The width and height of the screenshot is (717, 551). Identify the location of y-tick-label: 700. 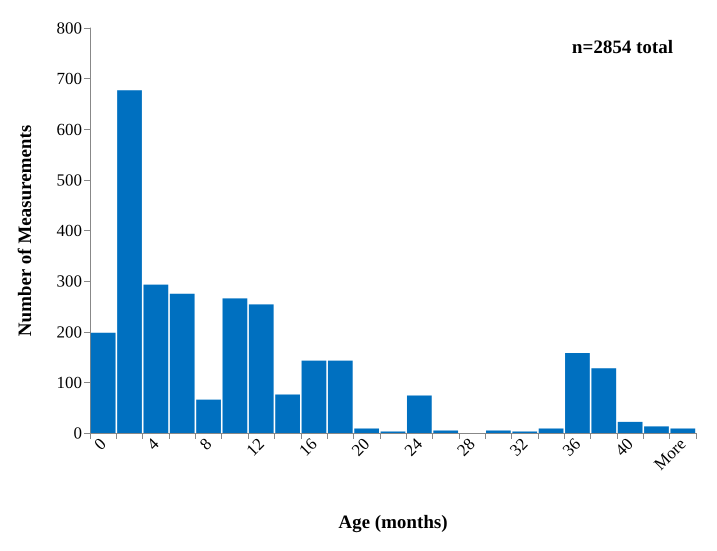
(69, 78).